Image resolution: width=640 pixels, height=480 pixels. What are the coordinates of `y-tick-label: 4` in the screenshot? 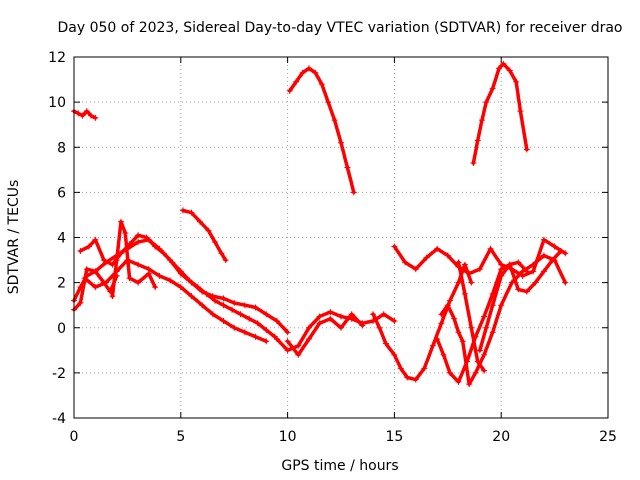 It's located at (61, 239).